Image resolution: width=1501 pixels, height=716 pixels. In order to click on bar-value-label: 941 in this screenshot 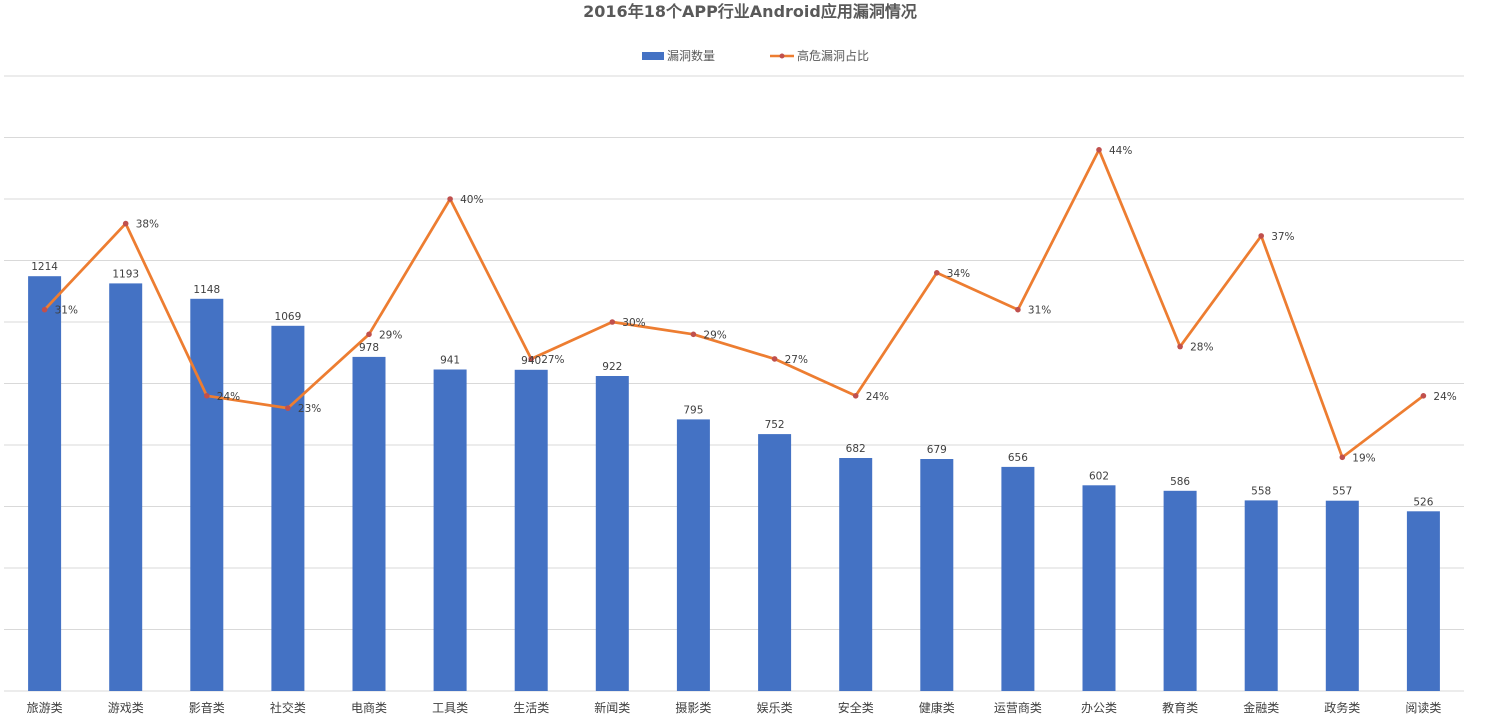, I will do `click(450, 361)`.